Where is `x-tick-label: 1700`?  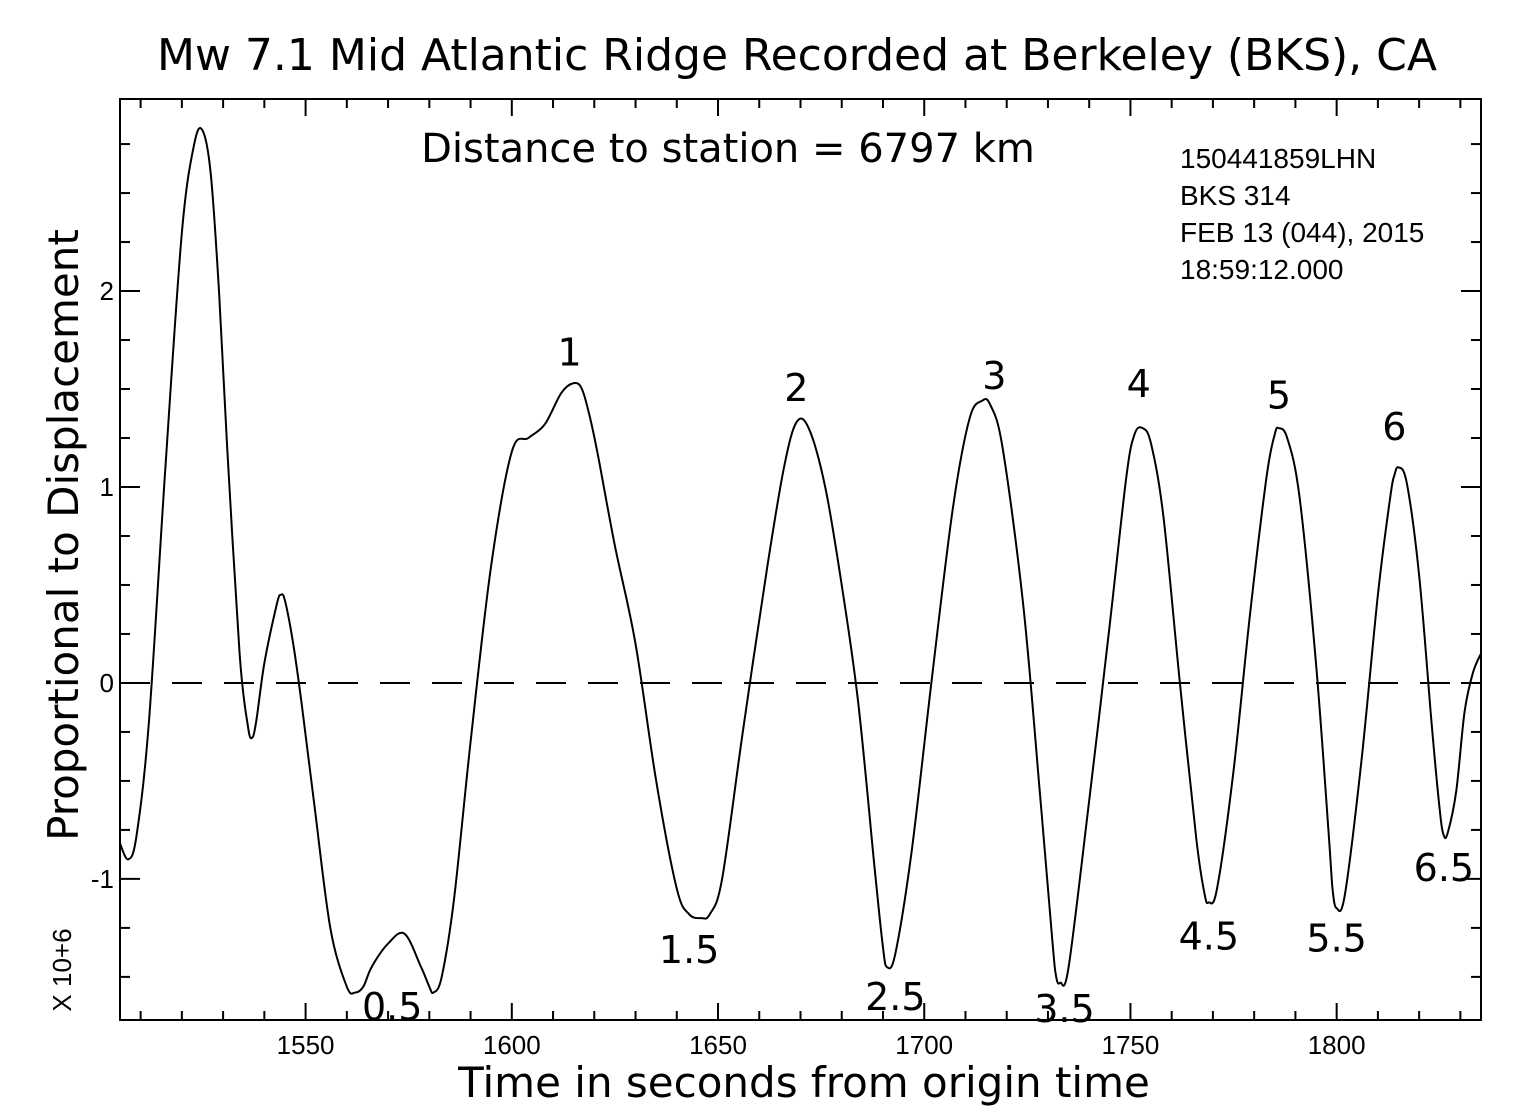 x-tick-label: 1700 is located at coordinates (924, 1045).